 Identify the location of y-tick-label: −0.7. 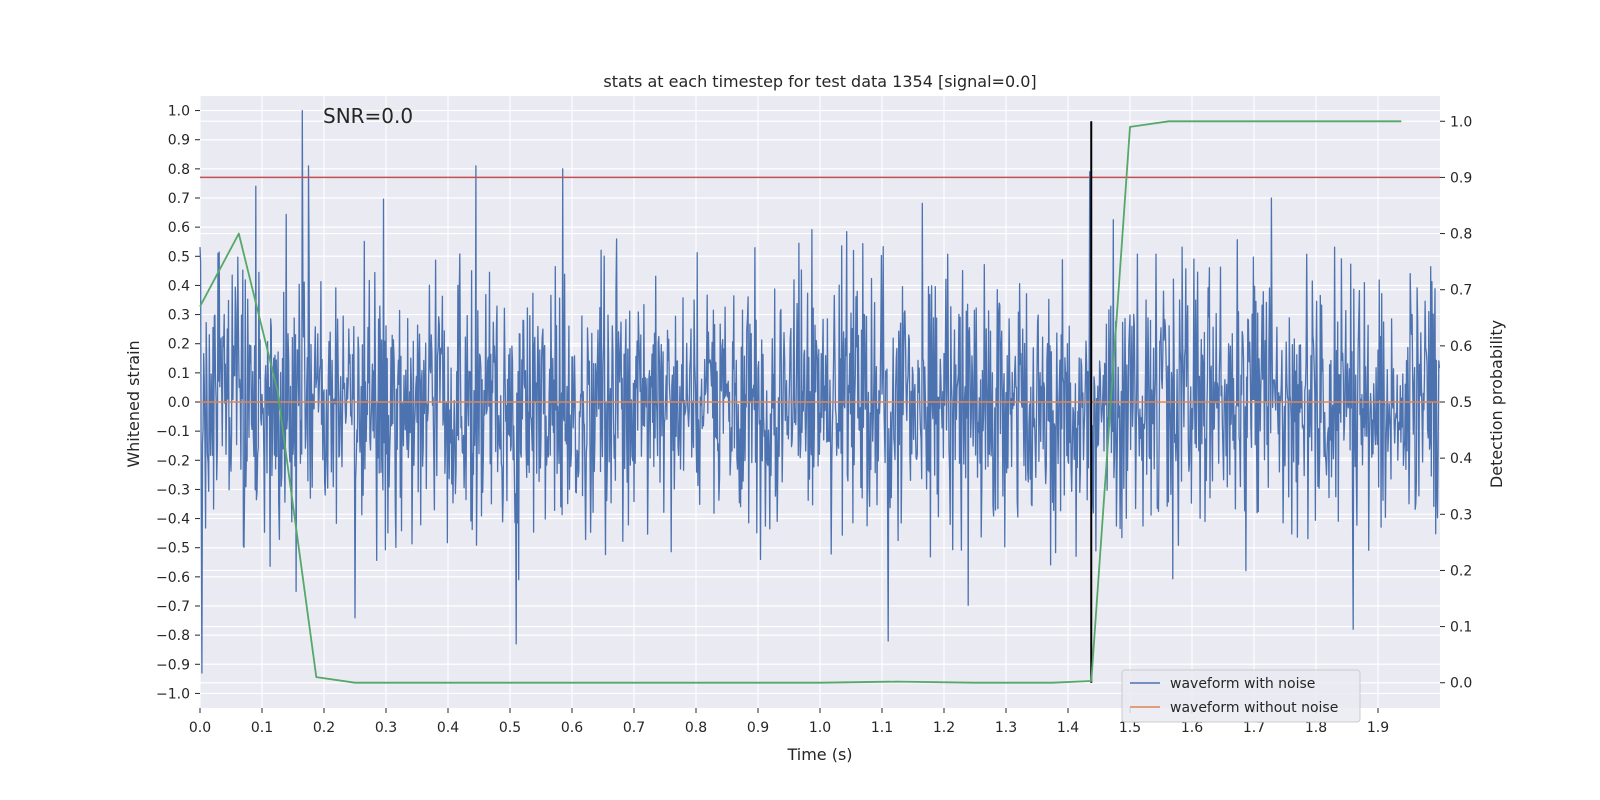
(173, 607).